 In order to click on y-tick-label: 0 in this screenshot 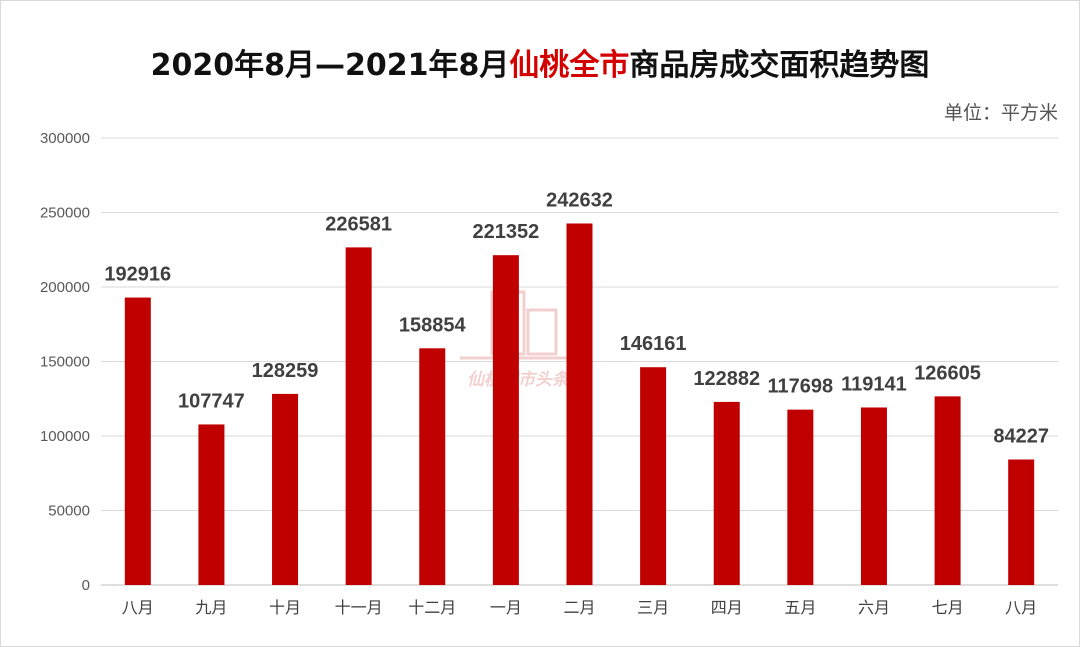, I will do `click(86, 585)`.